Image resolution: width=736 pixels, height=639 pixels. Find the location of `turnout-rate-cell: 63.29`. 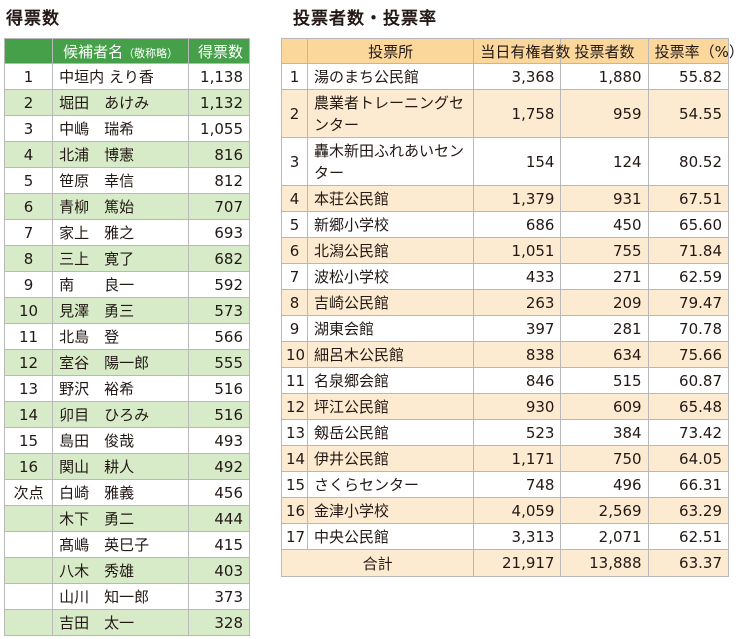

turnout-rate-cell: 63.29 is located at coordinates (688, 510).